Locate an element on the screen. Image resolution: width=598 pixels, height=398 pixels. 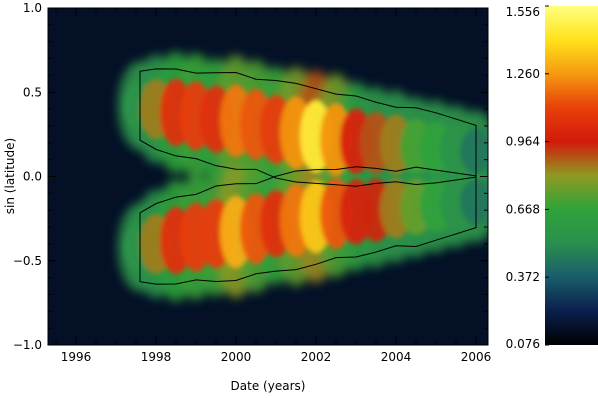
colorbar-tick-label: 0.076 is located at coordinates (523, 344).